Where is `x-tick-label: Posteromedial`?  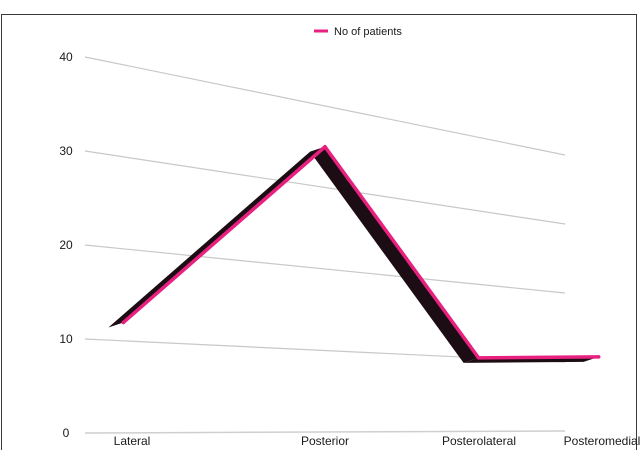
x-tick-label: Posteromedial is located at coordinates (602, 441).